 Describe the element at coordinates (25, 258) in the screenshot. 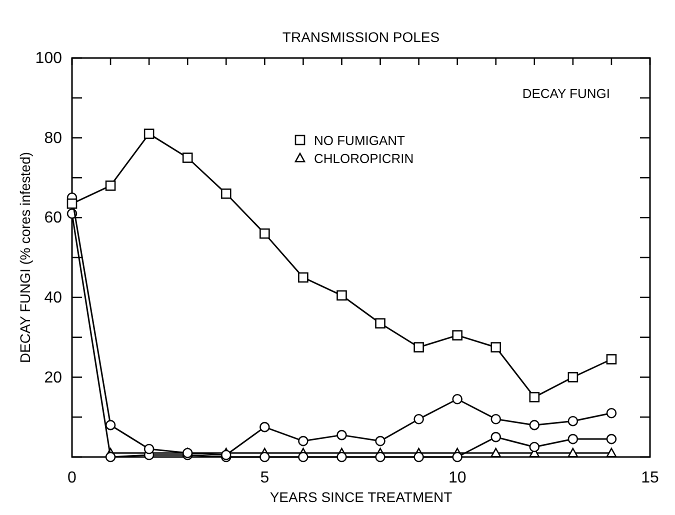

I see `y-axis-title: DECAY FUNGI (% cores infested)` at that location.